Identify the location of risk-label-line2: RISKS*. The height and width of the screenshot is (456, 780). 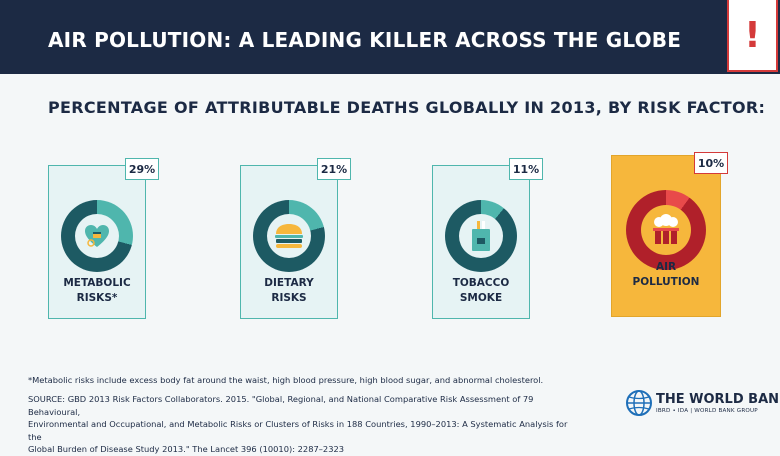
(97, 298).